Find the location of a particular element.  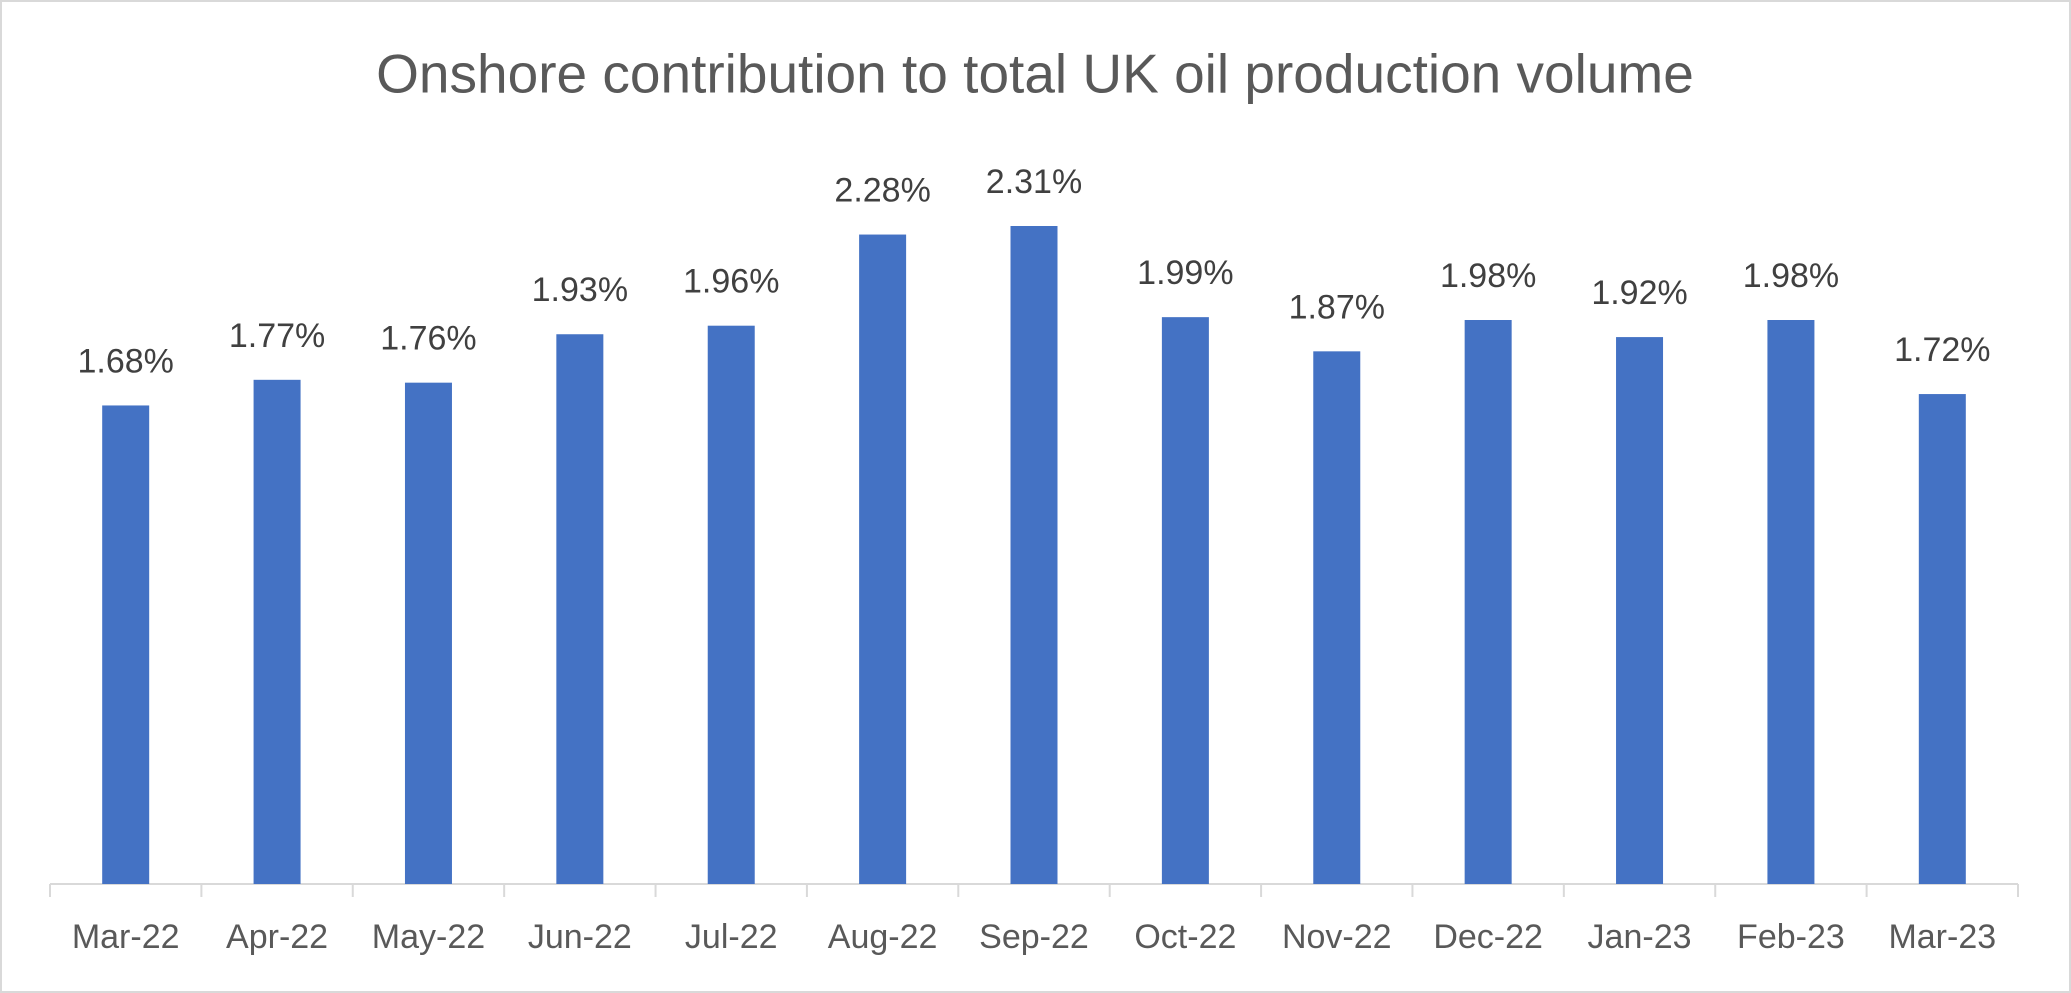

x-tick-label: Nov-22 is located at coordinates (1337, 937).